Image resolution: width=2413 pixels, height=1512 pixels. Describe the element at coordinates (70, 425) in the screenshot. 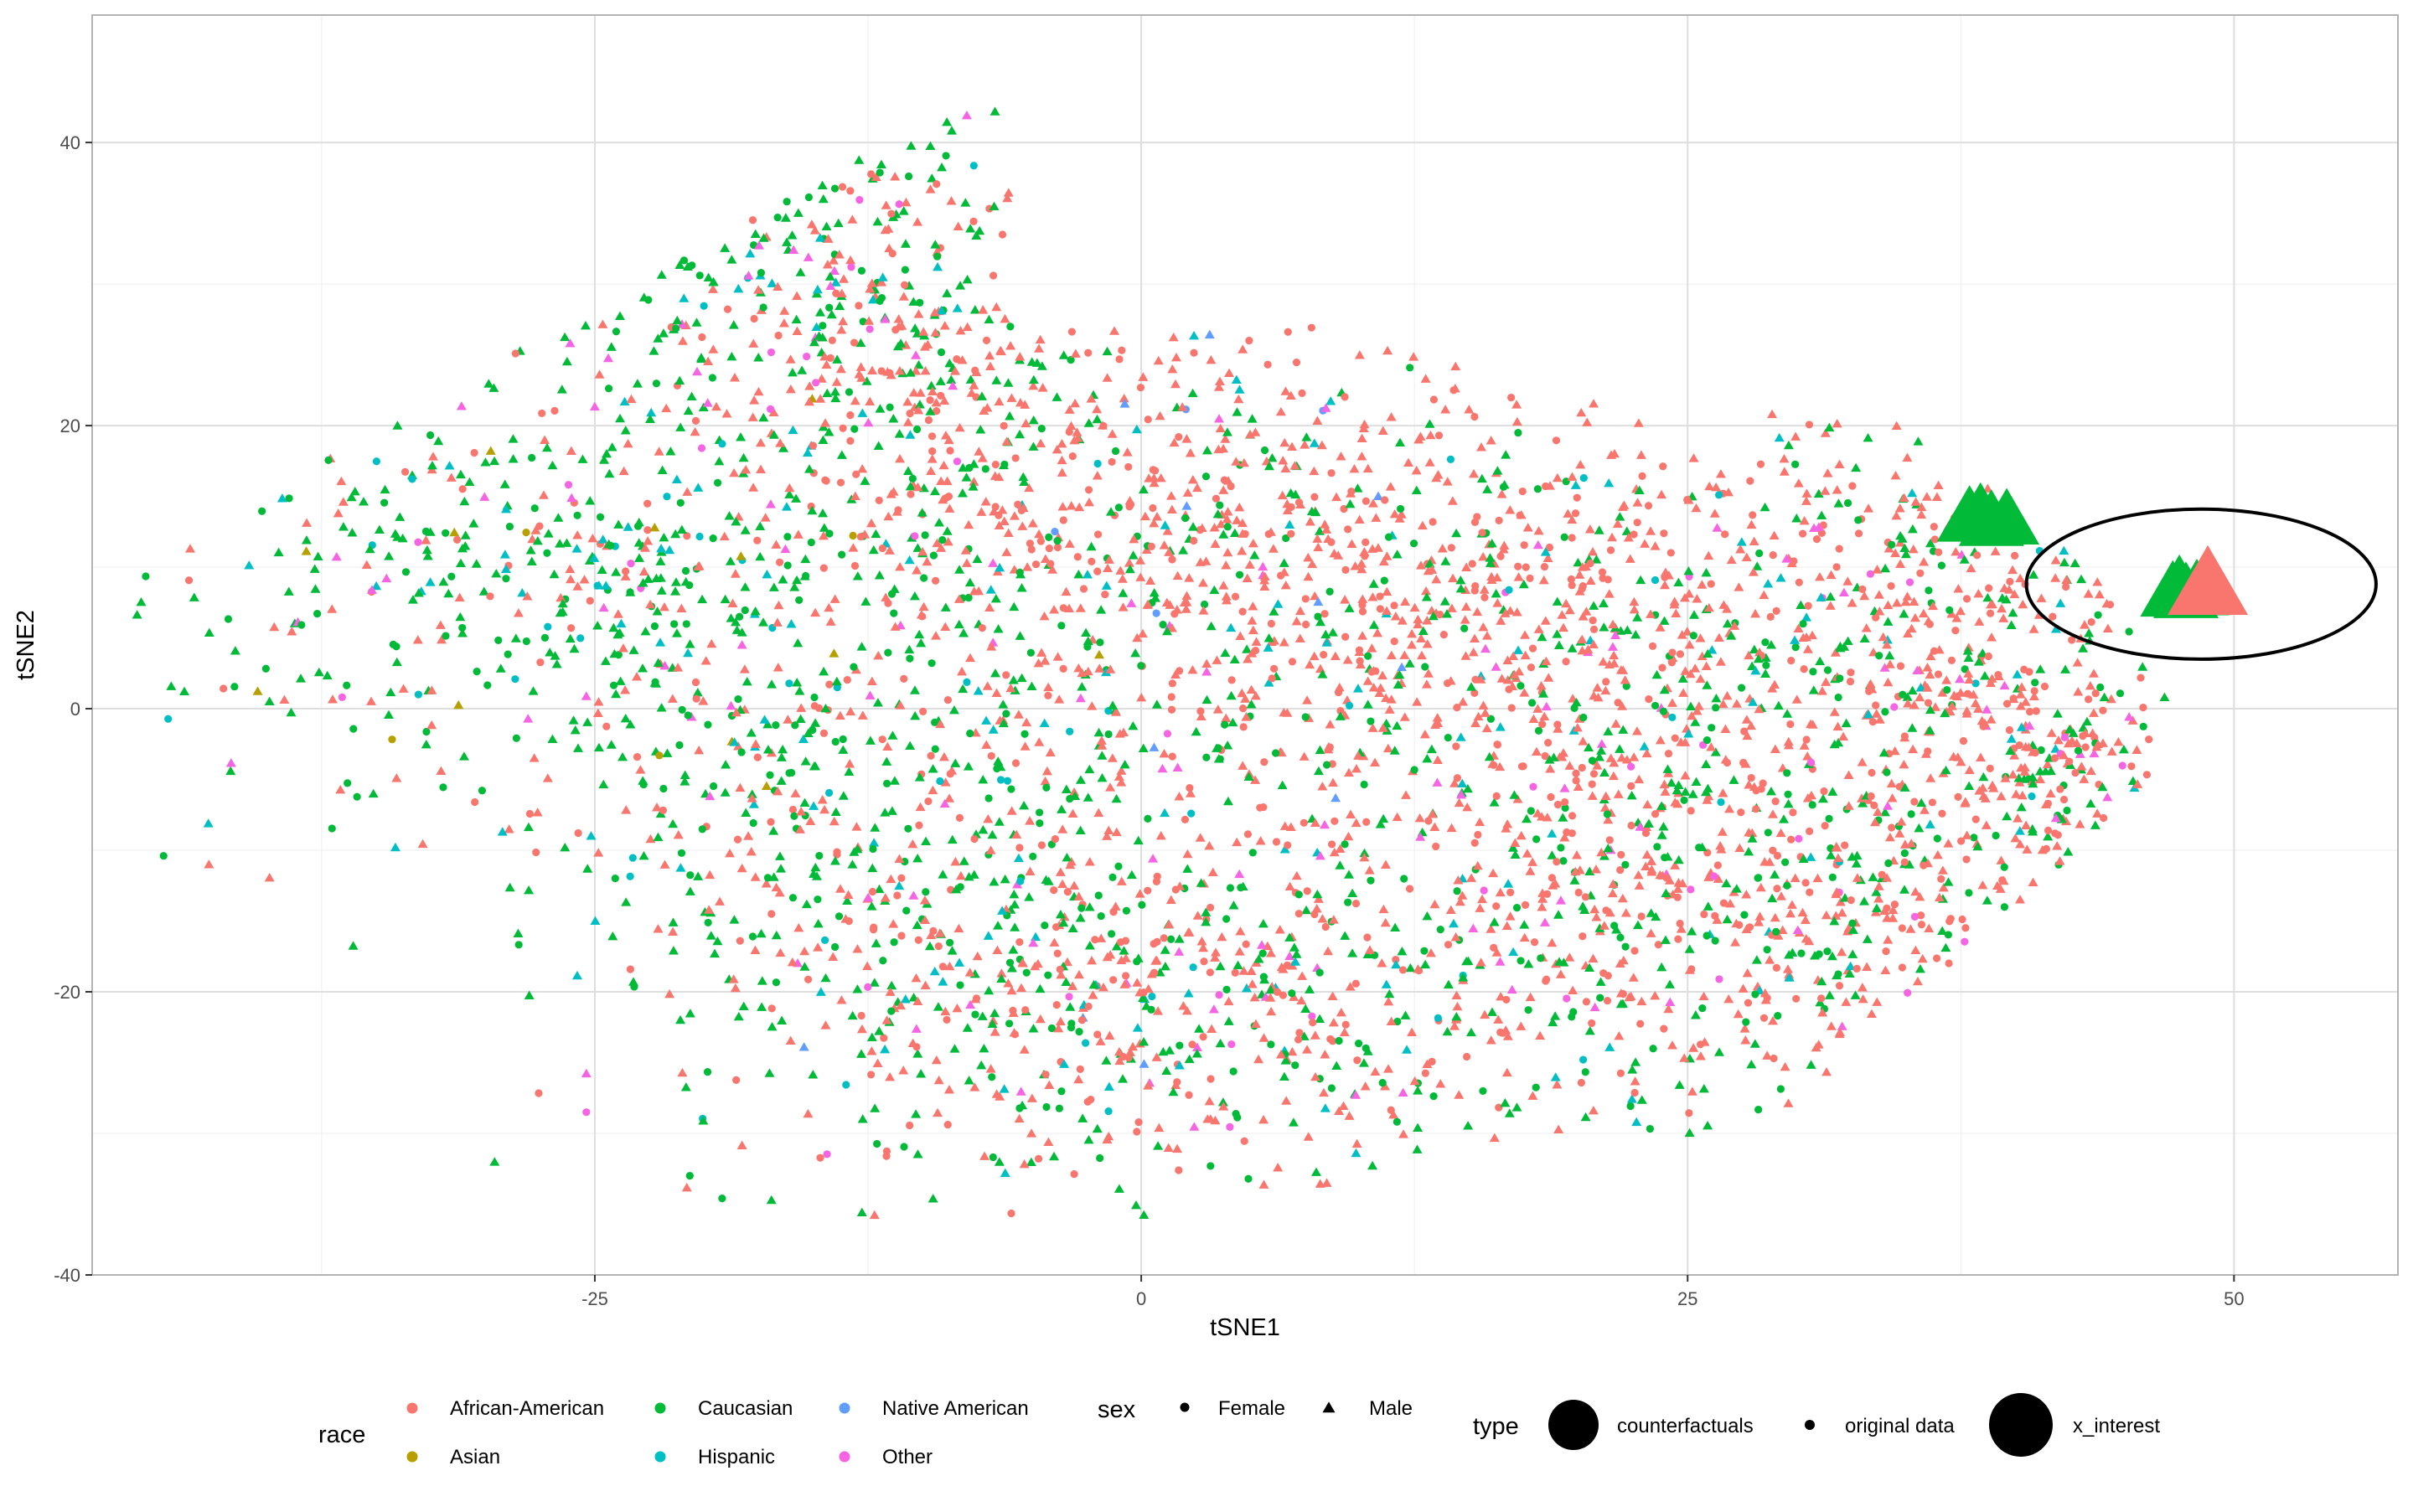

I see `y-tick-label: 20` at that location.